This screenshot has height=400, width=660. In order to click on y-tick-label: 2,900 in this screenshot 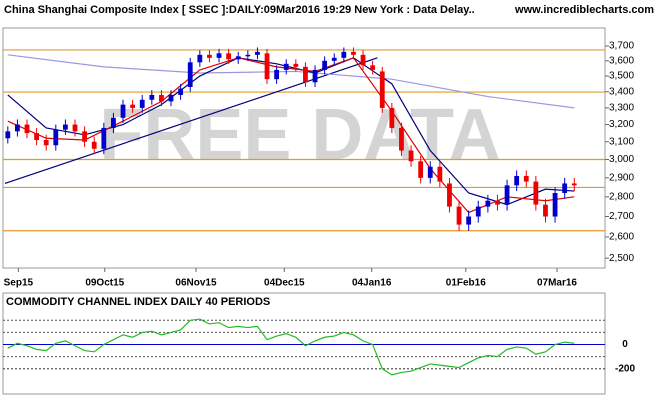, I will do `click(621, 177)`.